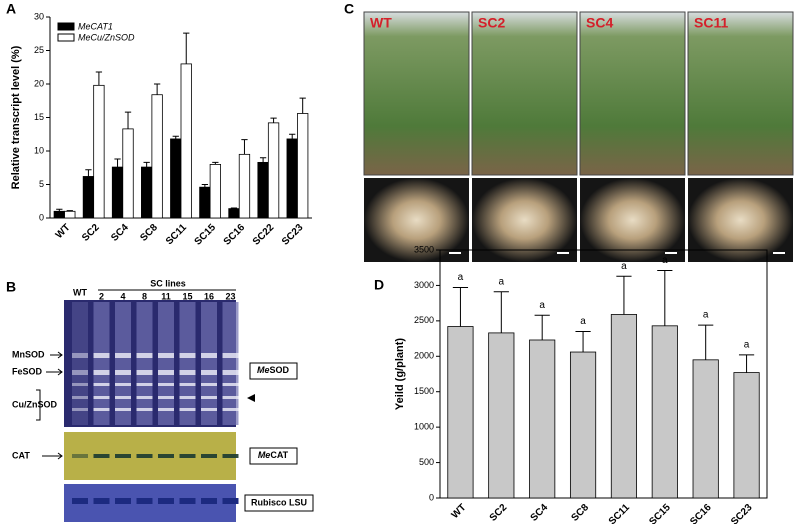 The width and height of the screenshot is (797, 529). What do you see at coordinates (187, 296) in the screenshot?
I see `lane-label: 15` at bounding box center [187, 296].